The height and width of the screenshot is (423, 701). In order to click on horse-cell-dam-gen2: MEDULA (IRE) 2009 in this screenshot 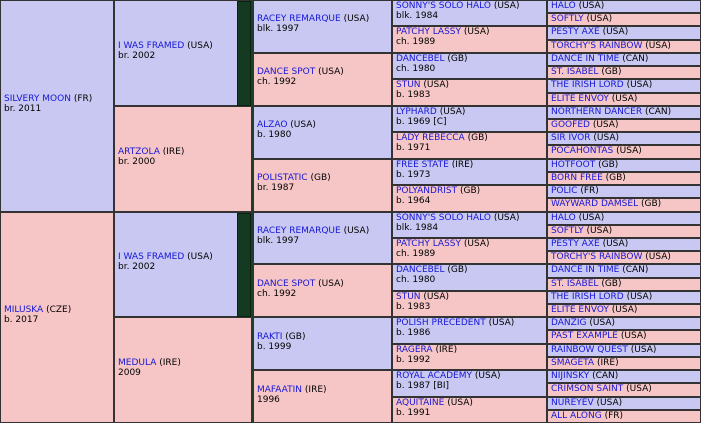, I will do `click(183, 370)`.